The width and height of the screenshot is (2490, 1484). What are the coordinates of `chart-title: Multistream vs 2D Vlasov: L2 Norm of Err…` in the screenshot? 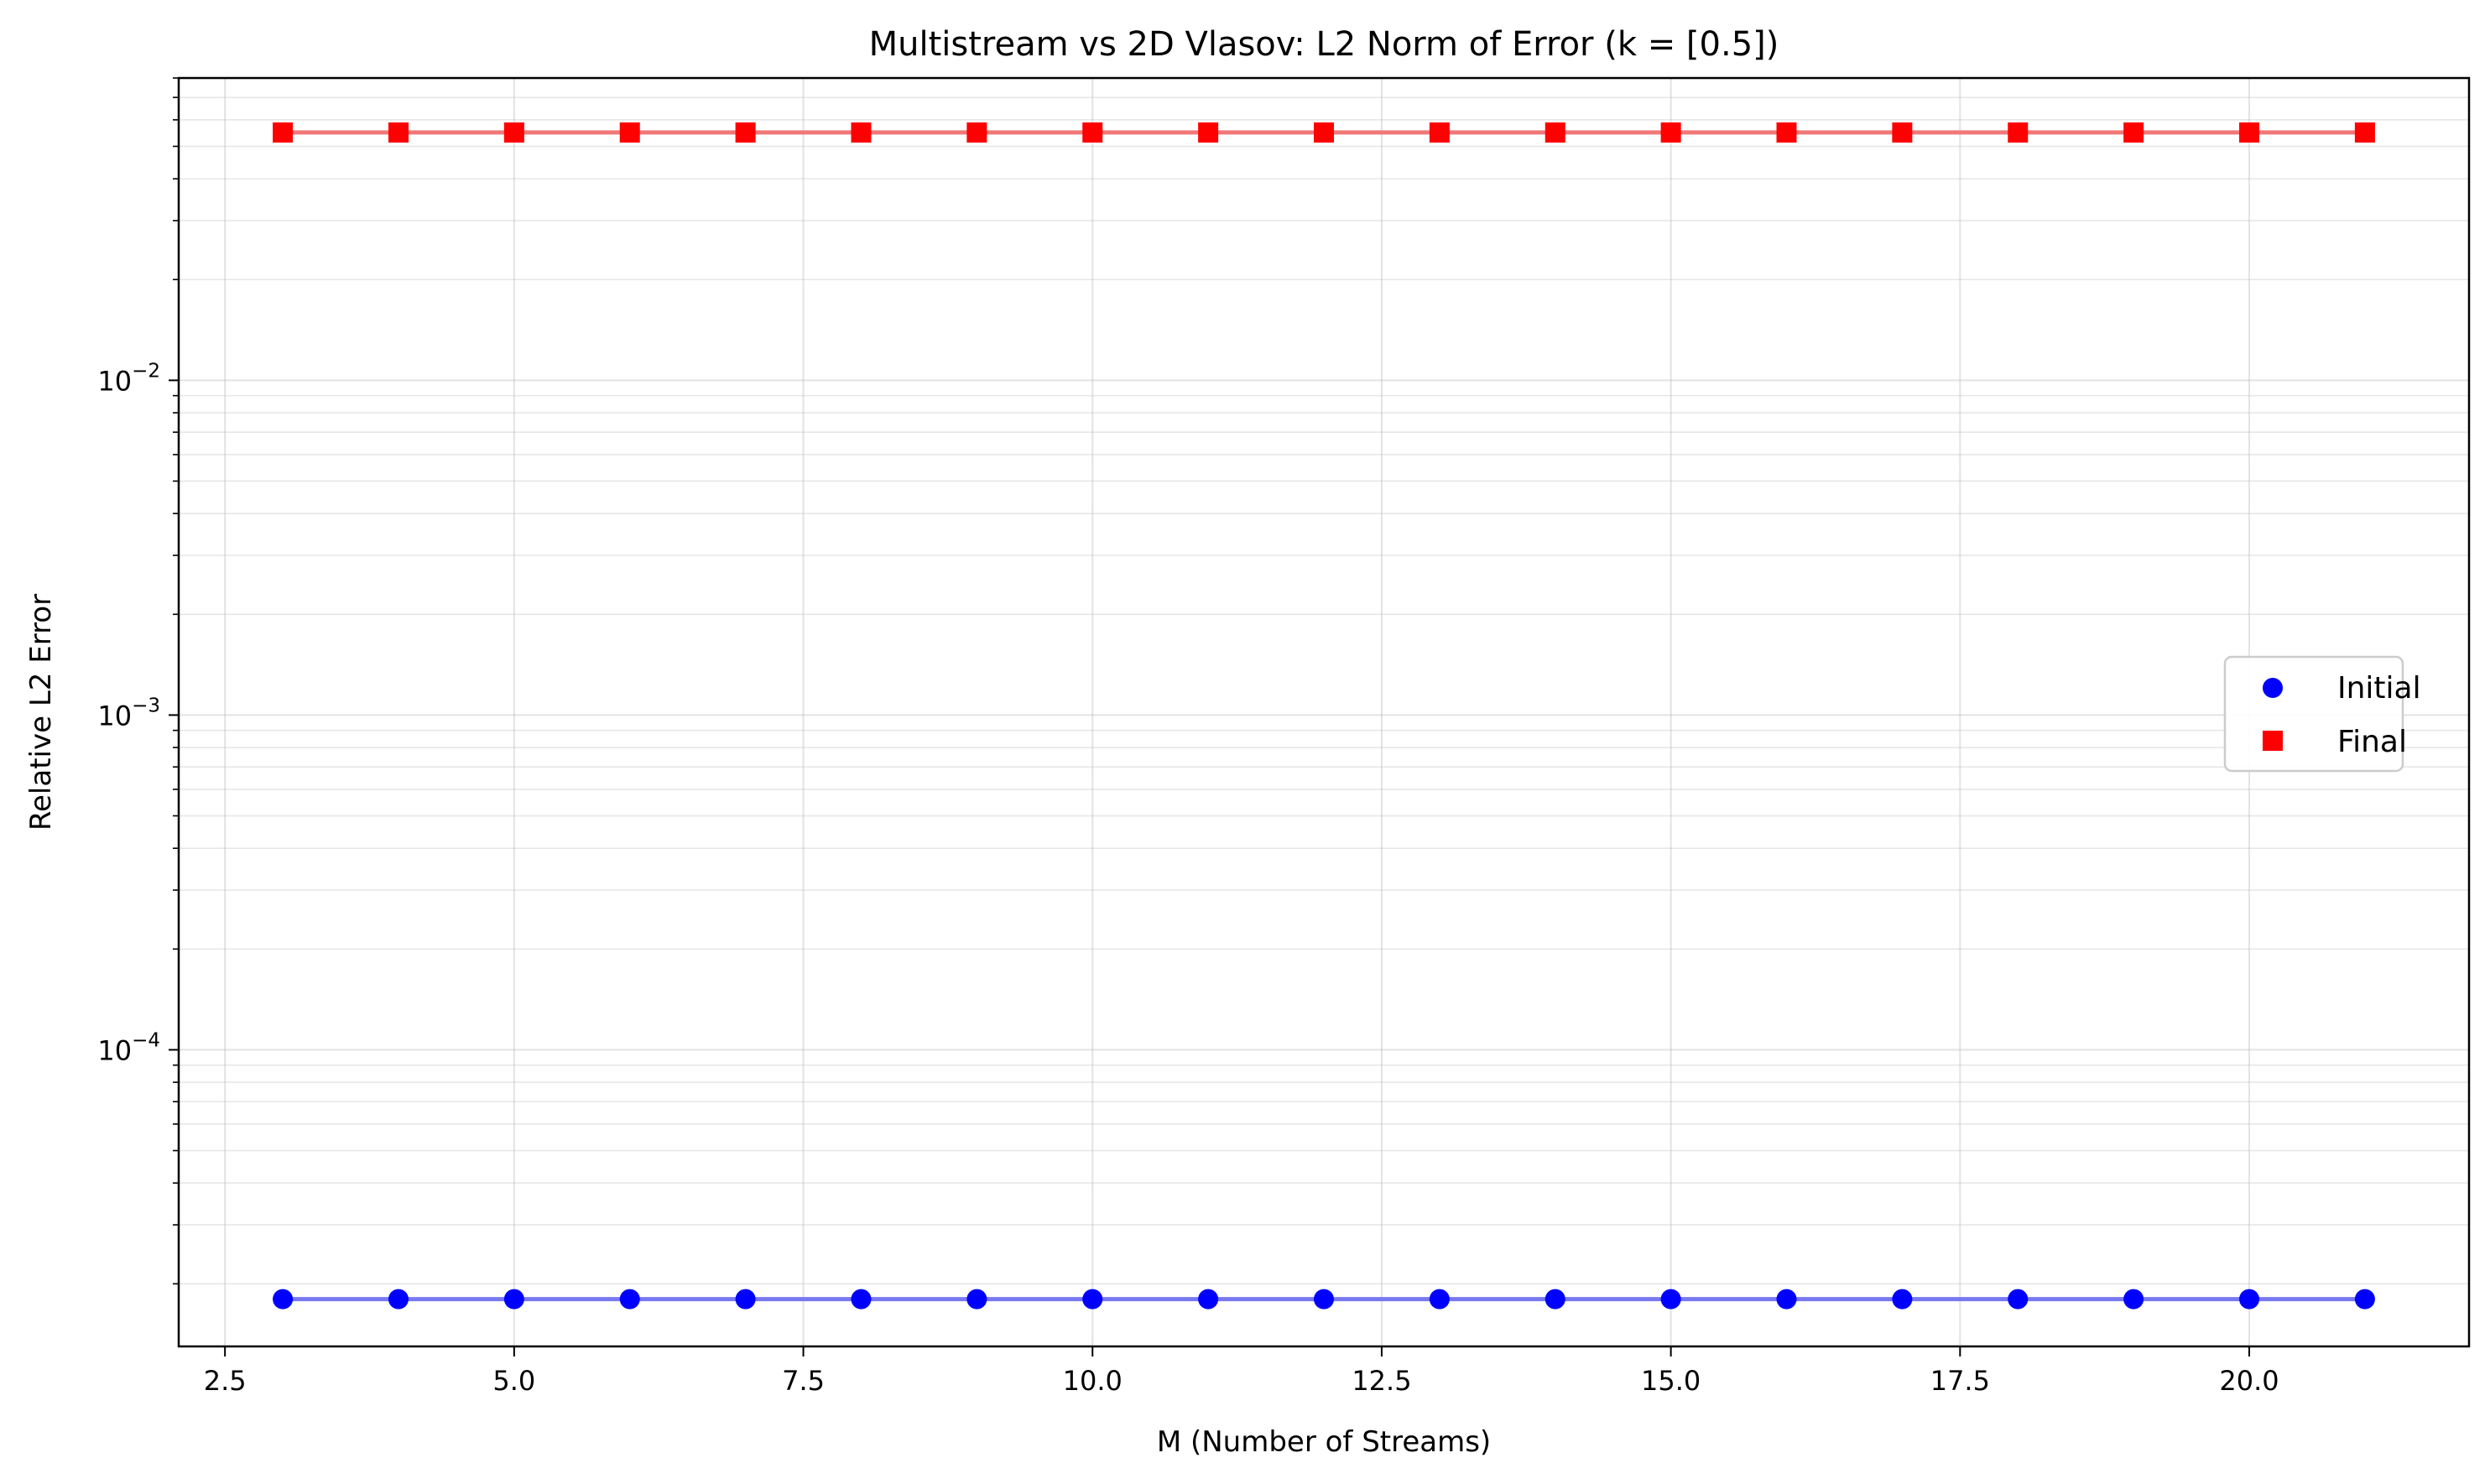 It's located at (1324, 44).